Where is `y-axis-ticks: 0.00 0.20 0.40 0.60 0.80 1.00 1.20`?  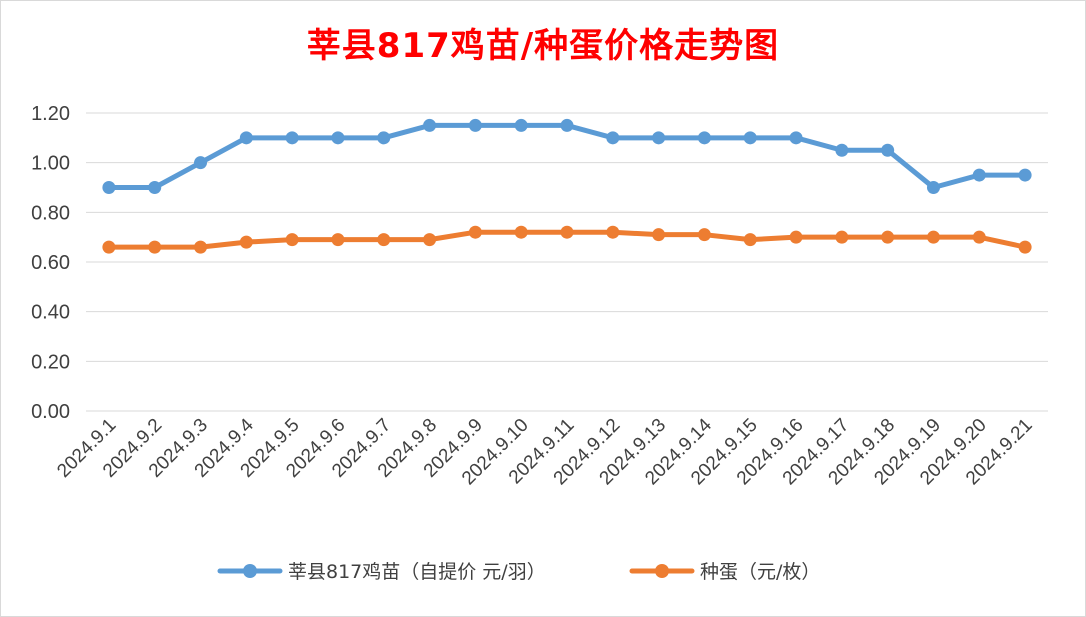 y-axis-ticks: 0.00 0.20 0.40 0.60 0.80 1.00 1.20 is located at coordinates (50, 263).